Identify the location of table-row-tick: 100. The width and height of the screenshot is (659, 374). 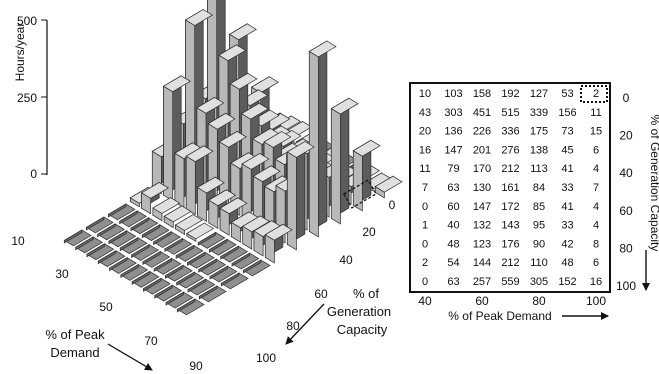
(626, 286).